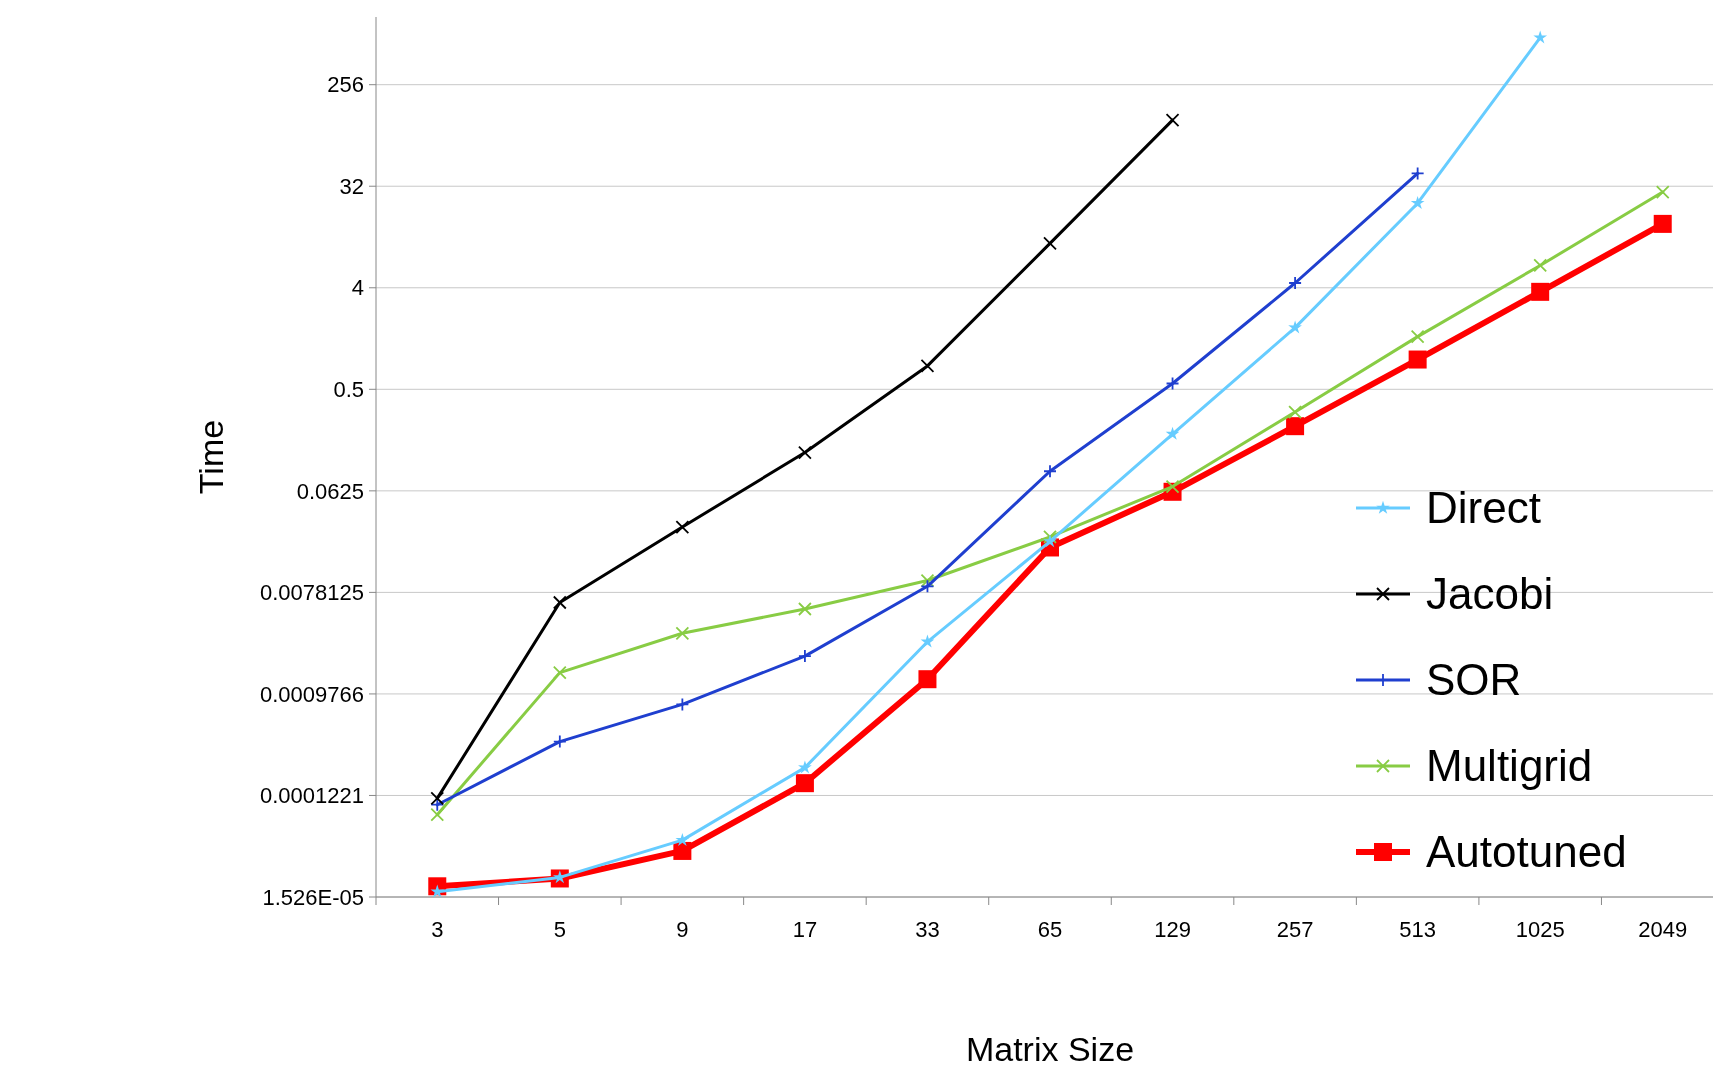  I want to click on x-tick-label: 65, so click(1050, 929).